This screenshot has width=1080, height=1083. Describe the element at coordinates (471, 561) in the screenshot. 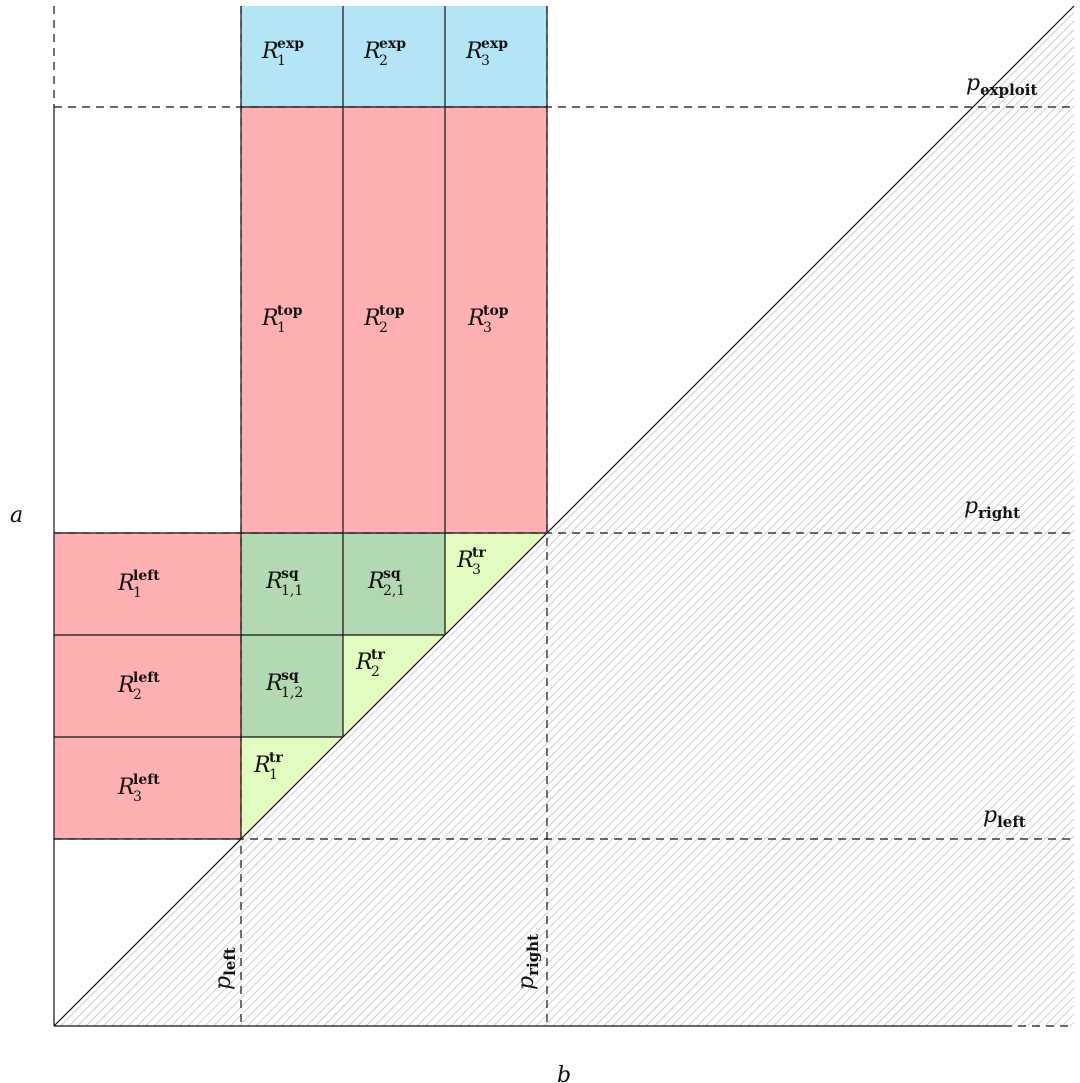

I see `label-r-tr-3: Rtr 3` at that location.